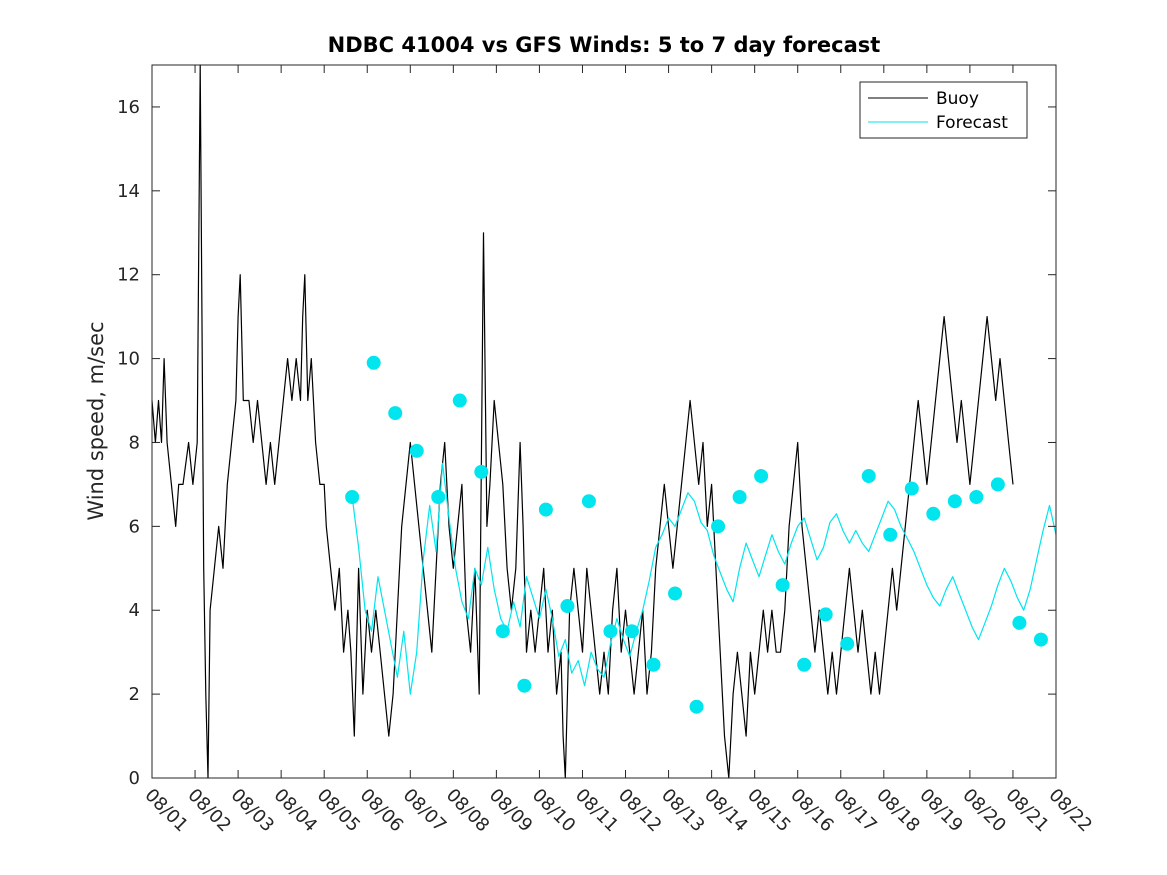 Image resolution: width=1167 pixels, height=875 pixels. I want to click on x-tick-label: 08/17, so click(855, 811).